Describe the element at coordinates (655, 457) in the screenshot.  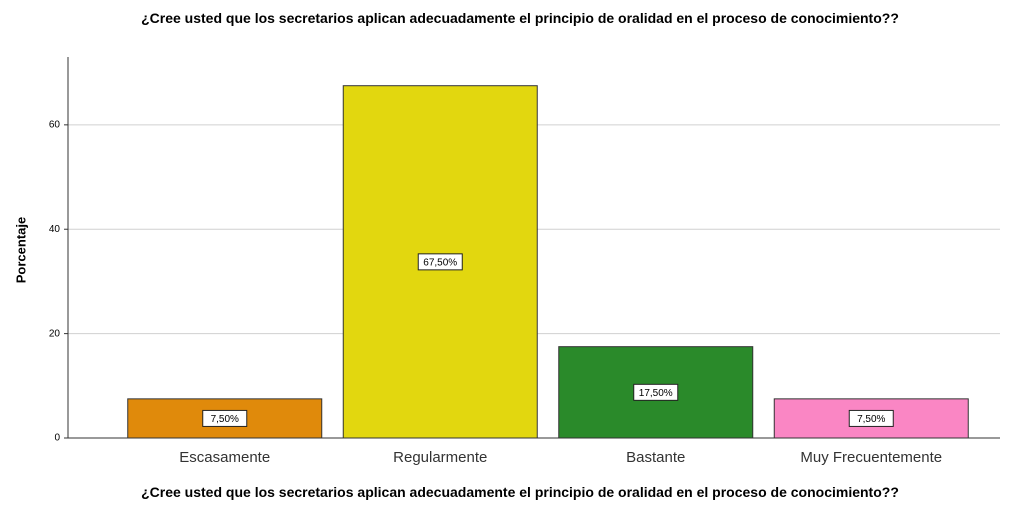
I see `x-tick-label: Bastante` at that location.